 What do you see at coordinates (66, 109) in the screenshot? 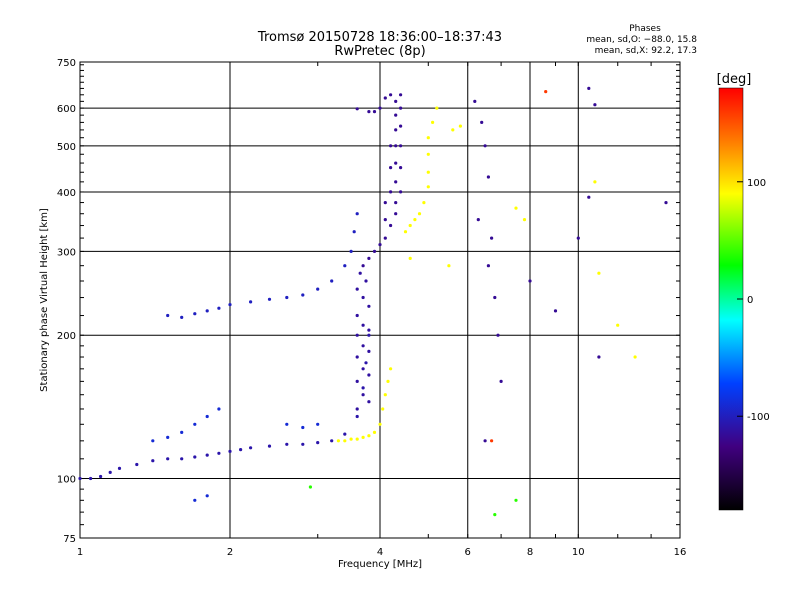
I see `y-tick-label: 600` at bounding box center [66, 109].